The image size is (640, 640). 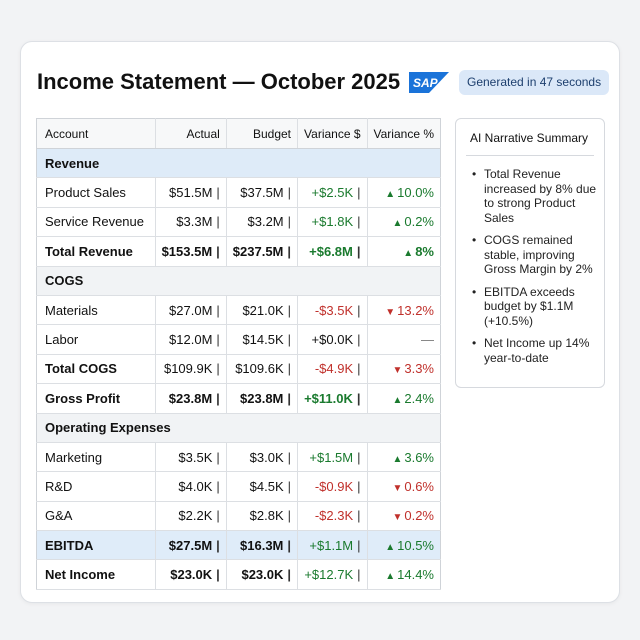 What do you see at coordinates (96, 457) in the screenshot?
I see `account-cell: Marketing` at bounding box center [96, 457].